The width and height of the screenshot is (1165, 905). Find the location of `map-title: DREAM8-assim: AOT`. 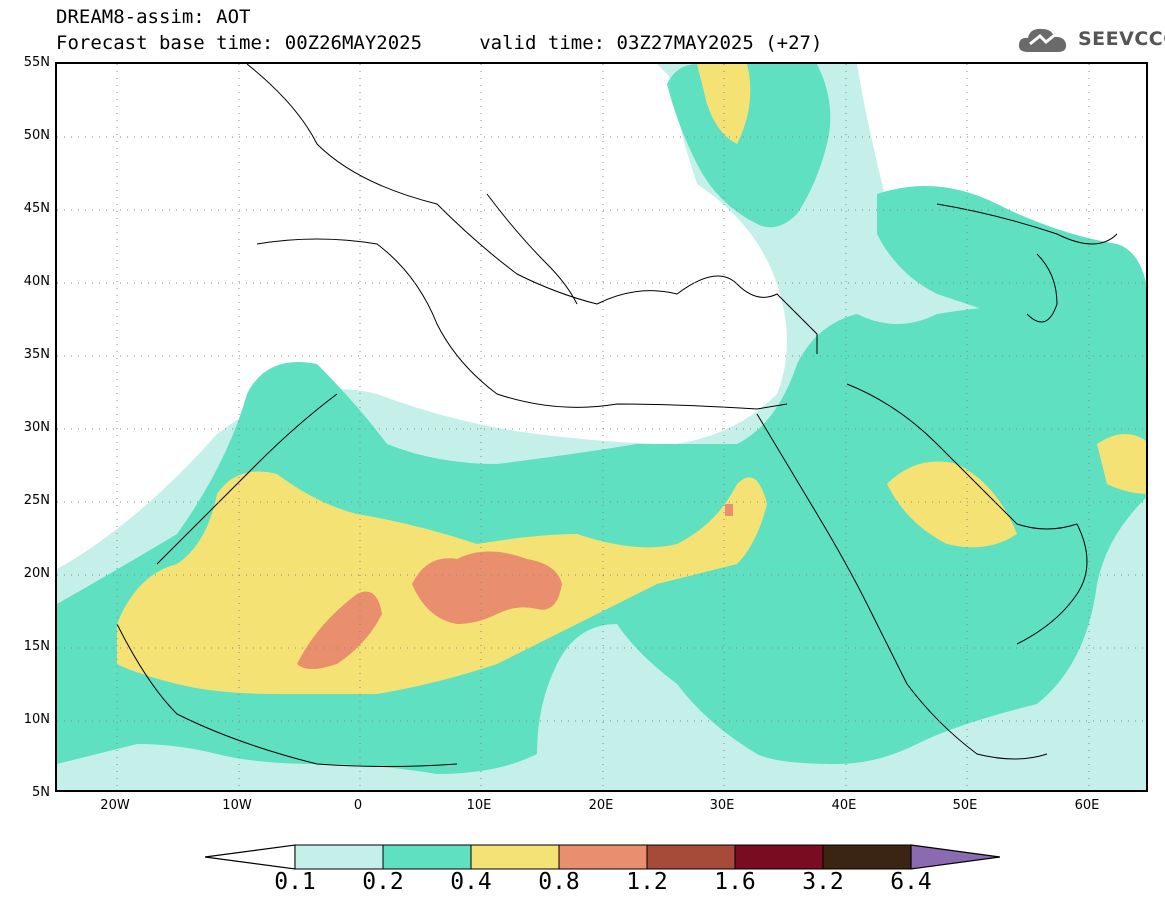

map-title: DREAM8-assim: AOT is located at coordinates (153, 17).